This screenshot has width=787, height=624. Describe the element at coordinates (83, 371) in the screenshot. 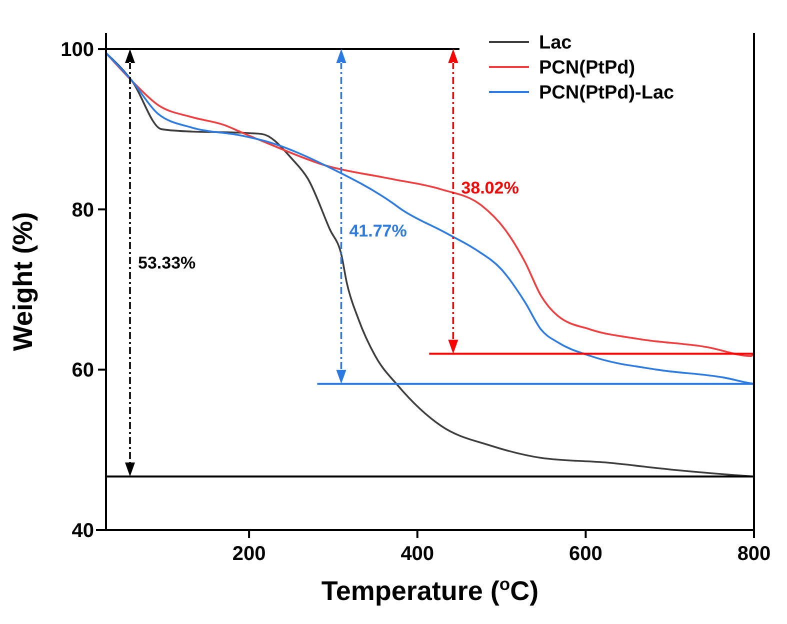

I see `y-tick-label: 60` at that location.